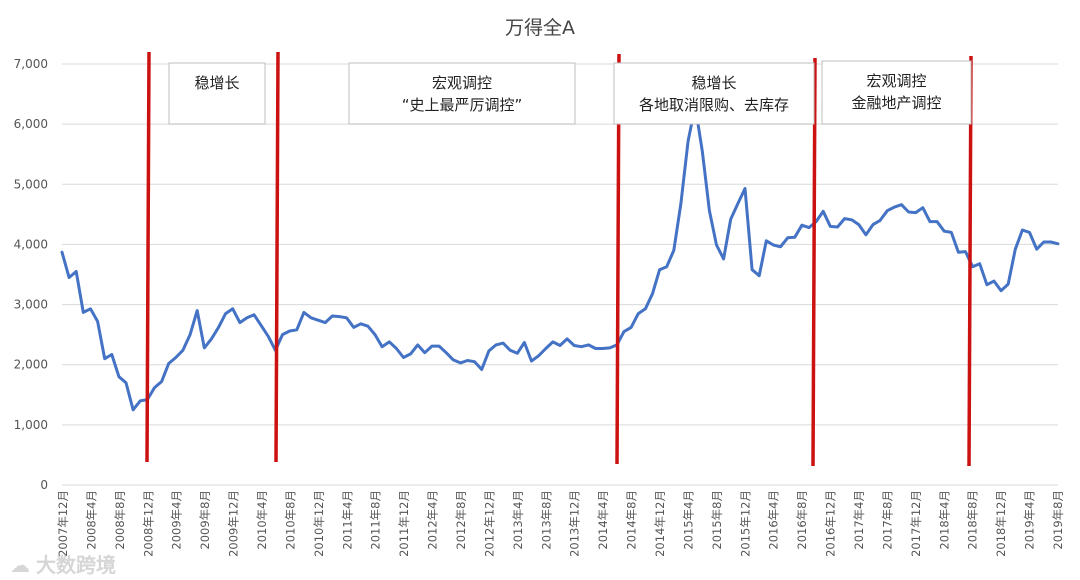 The width and height of the screenshot is (1080, 580). What do you see at coordinates (31, 274) in the screenshot?
I see `y-axis-ticks: 0 1,000 2,000 3,000 4,000 5,000 6,000 7,000` at bounding box center [31, 274].